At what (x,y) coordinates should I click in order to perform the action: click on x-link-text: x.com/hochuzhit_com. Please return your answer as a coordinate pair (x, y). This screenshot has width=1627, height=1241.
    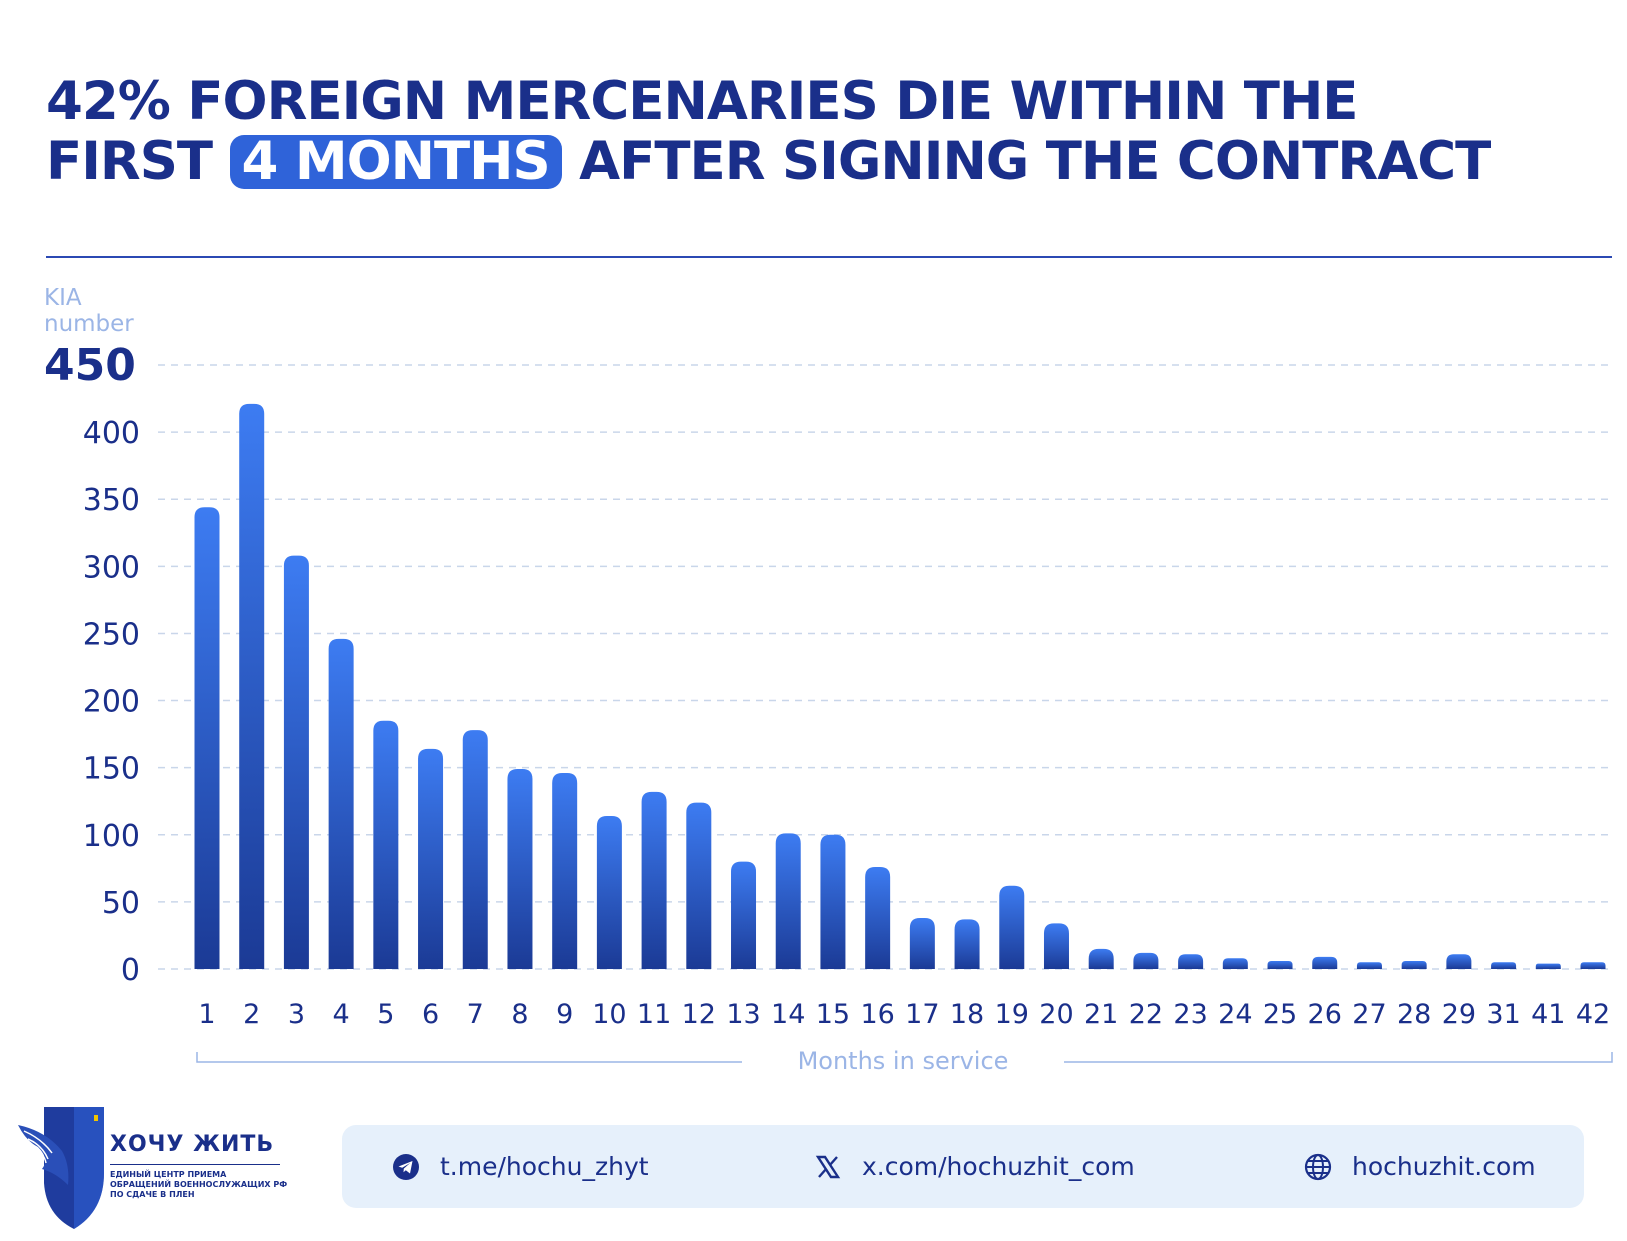
    Looking at the image, I should click on (998, 1166).